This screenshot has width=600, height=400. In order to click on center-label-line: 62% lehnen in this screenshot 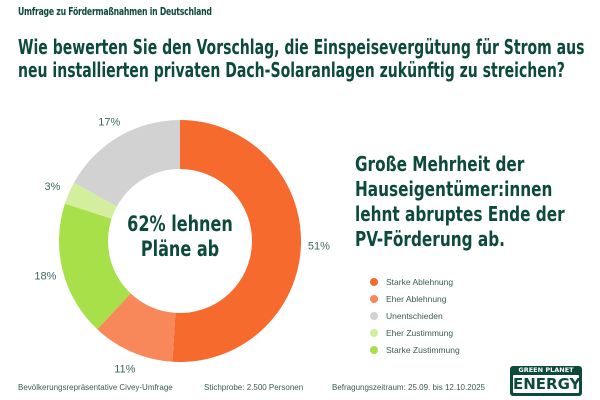, I will do `click(180, 224)`.